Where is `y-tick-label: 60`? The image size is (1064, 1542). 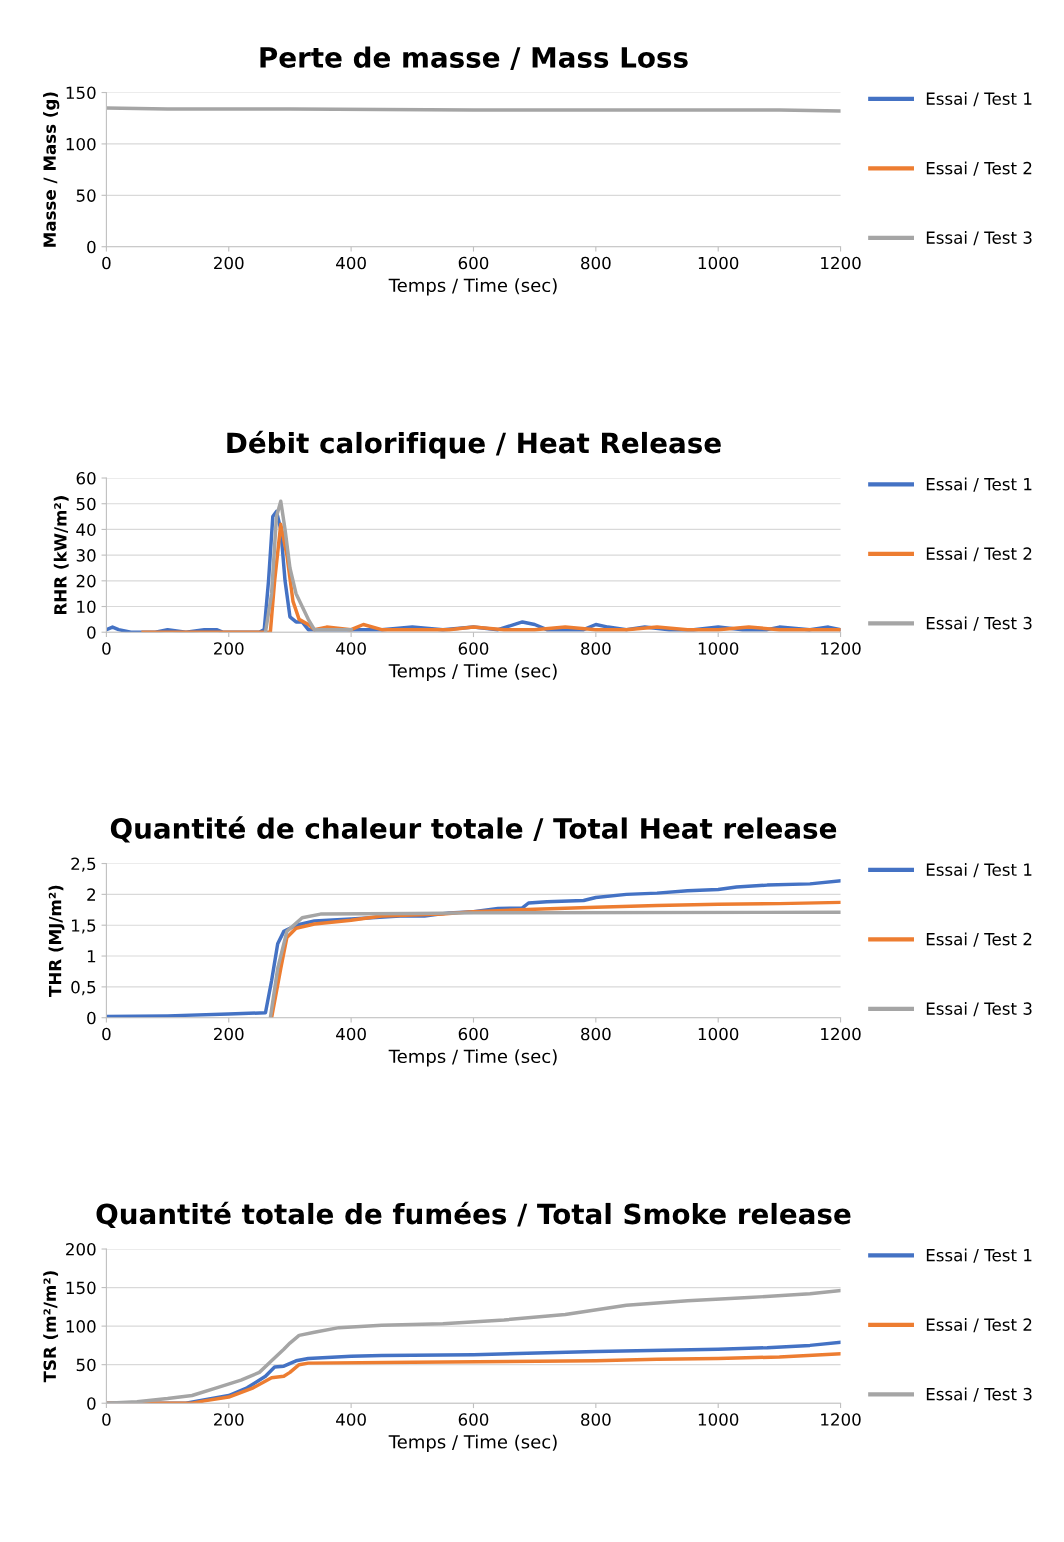
y-tick-label: 60 is located at coordinates (86, 478).